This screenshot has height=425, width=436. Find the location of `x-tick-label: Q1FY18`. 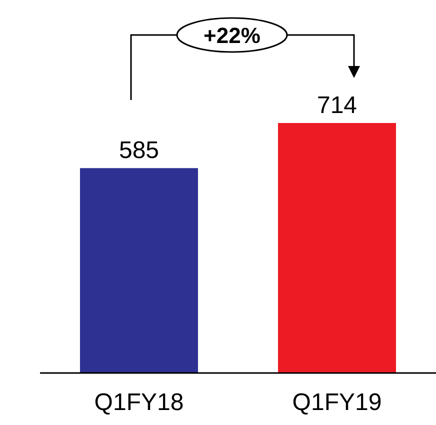

x-tick-label: Q1FY18 is located at coordinates (139, 402).